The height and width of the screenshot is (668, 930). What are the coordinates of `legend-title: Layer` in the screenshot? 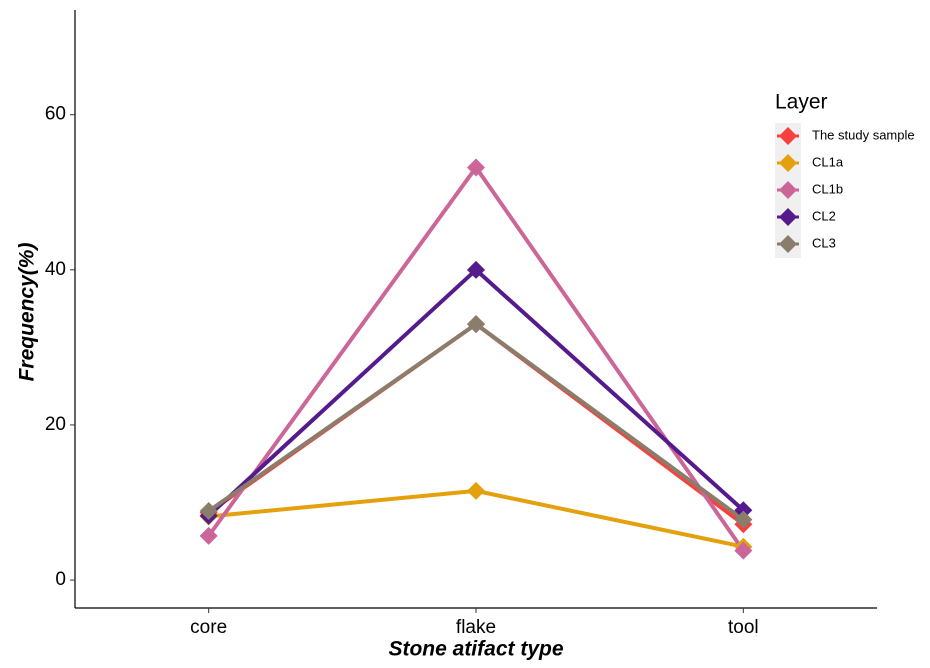 It's located at (801, 102).